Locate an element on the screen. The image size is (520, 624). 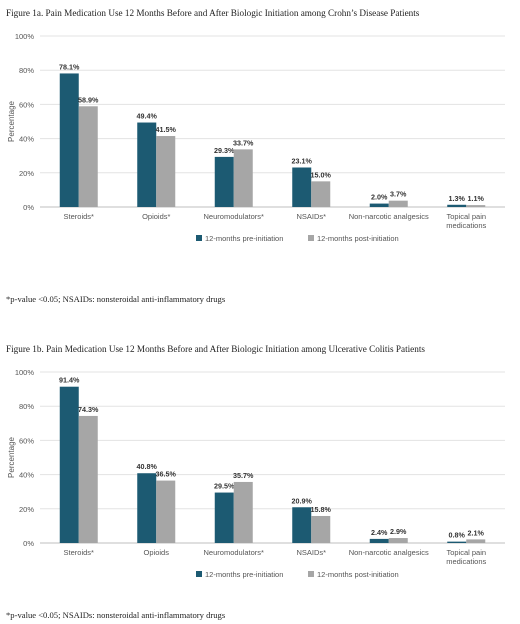
data-label: 1.3% is located at coordinates (457, 198).